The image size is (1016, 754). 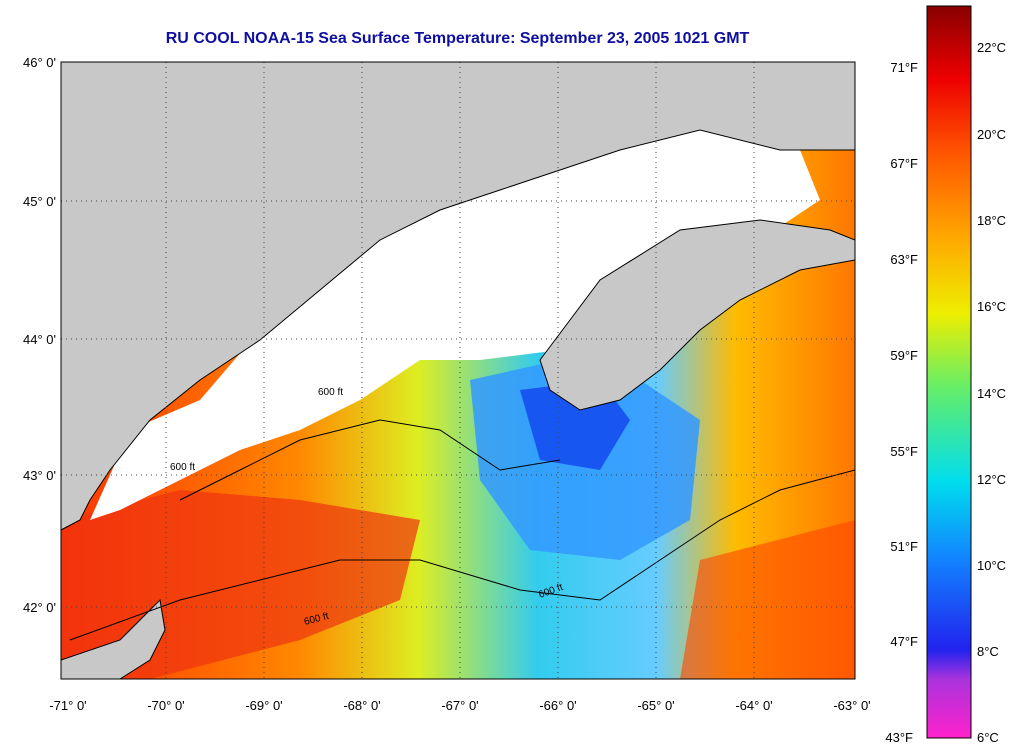 I want to click on fahrenheit-label: 71°F, so click(x=904, y=67).